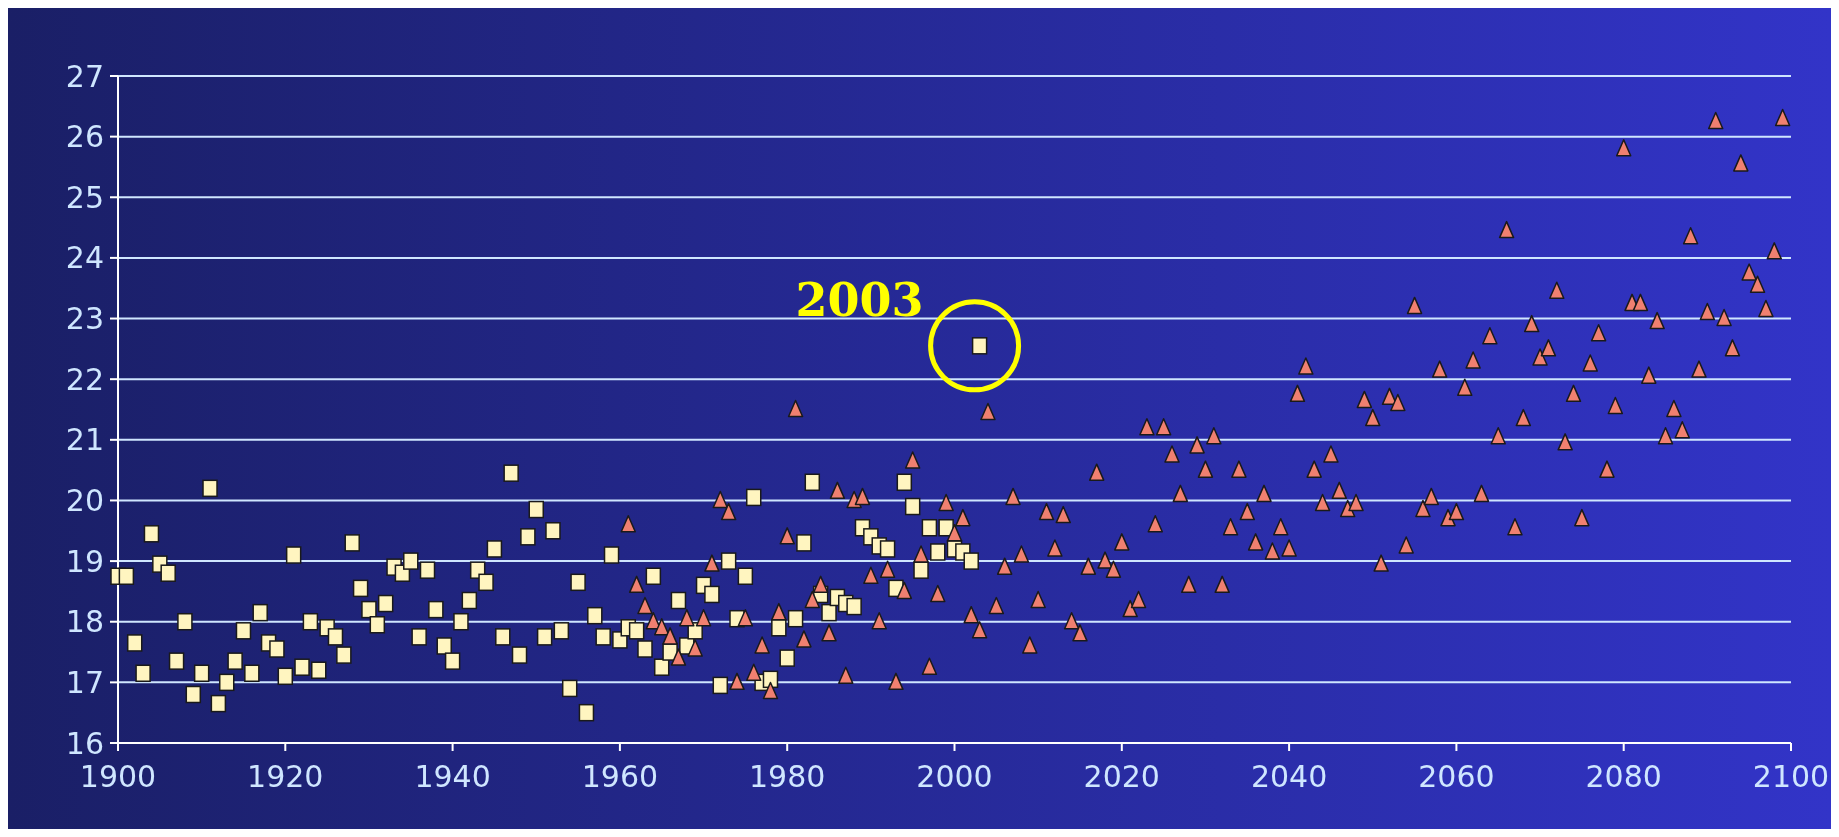  What do you see at coordinates (84, 500) in the screenshot?
I see `y-tick-label: 20` at bounding box center [84, 500].